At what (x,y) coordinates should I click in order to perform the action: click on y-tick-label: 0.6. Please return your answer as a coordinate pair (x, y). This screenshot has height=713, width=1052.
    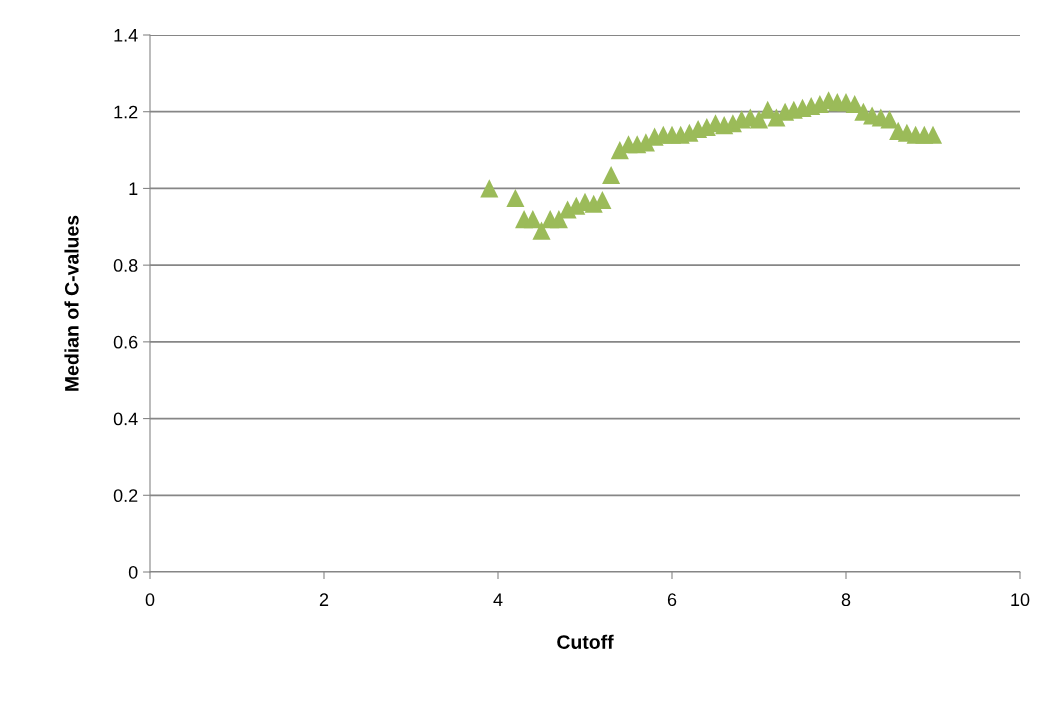
    Looking at the image, I should click on (125, 342).